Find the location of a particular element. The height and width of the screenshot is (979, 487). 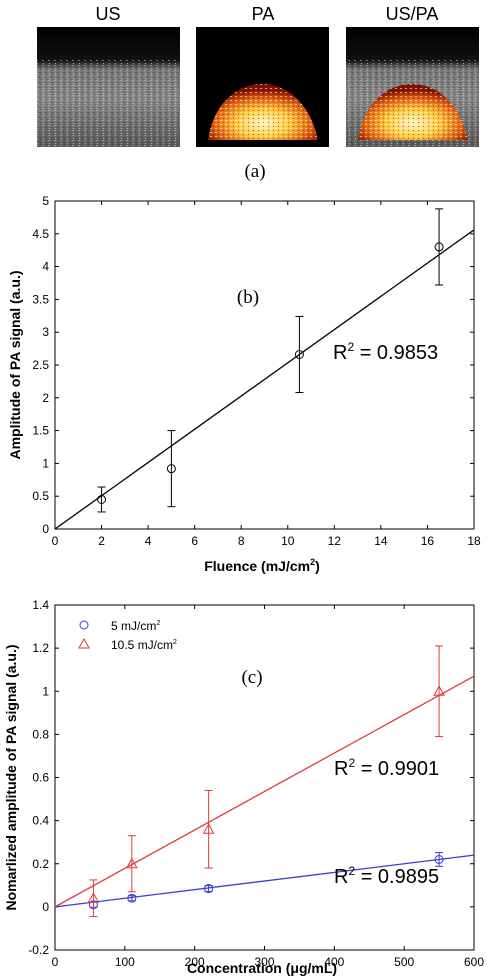

y-tick-label: 0.6 is located at coordinates (40, 778).